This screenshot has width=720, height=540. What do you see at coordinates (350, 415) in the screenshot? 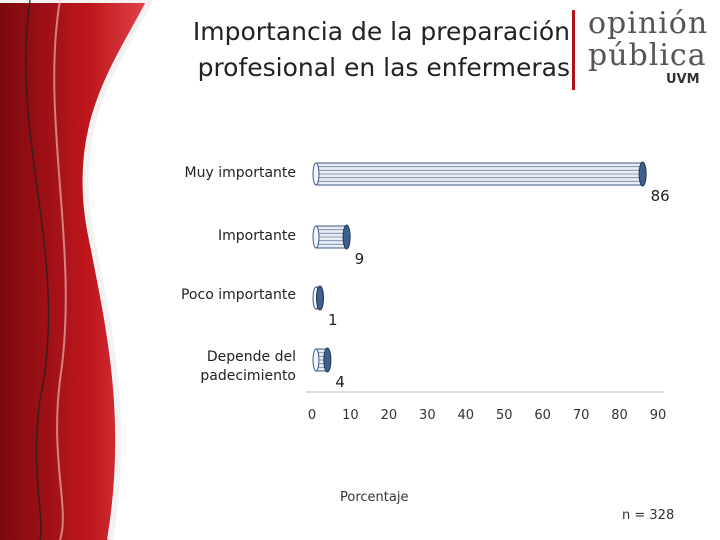
I see `x-tick-label-1: 10` at bounding box center [350, 415].